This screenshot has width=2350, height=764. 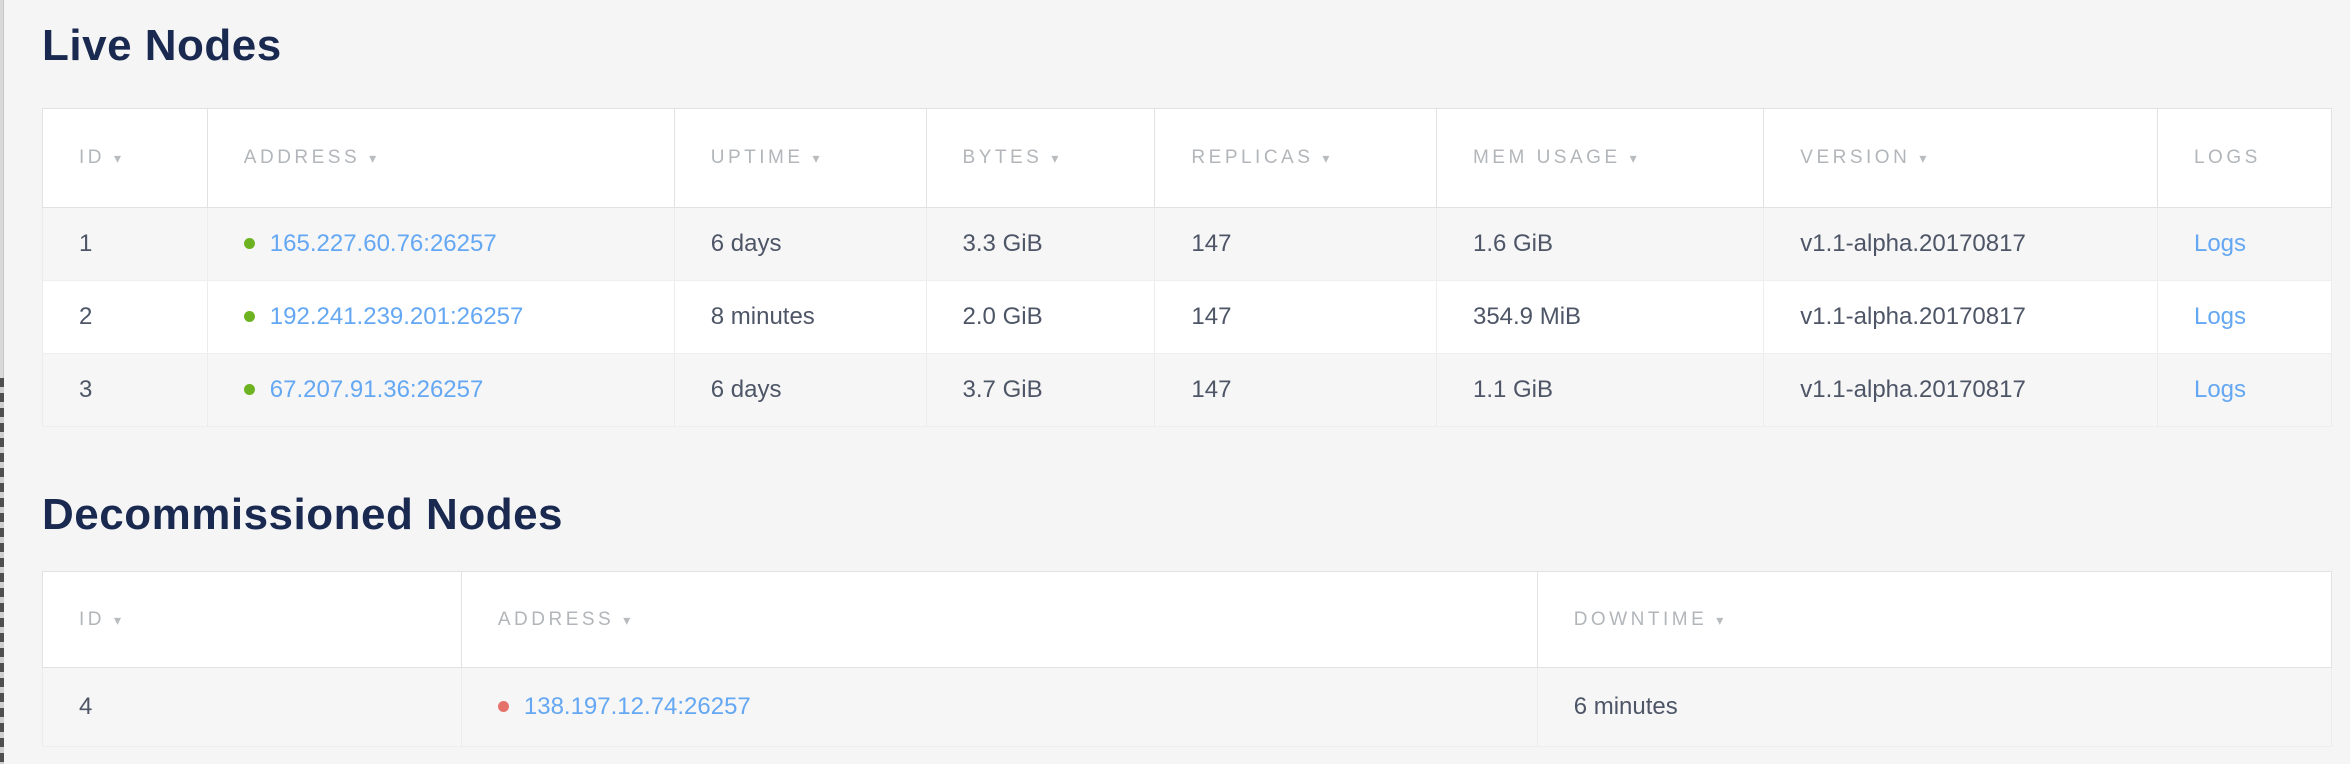 I want to click on column-header-logs: LOGS, so click(x=2244, y=158).